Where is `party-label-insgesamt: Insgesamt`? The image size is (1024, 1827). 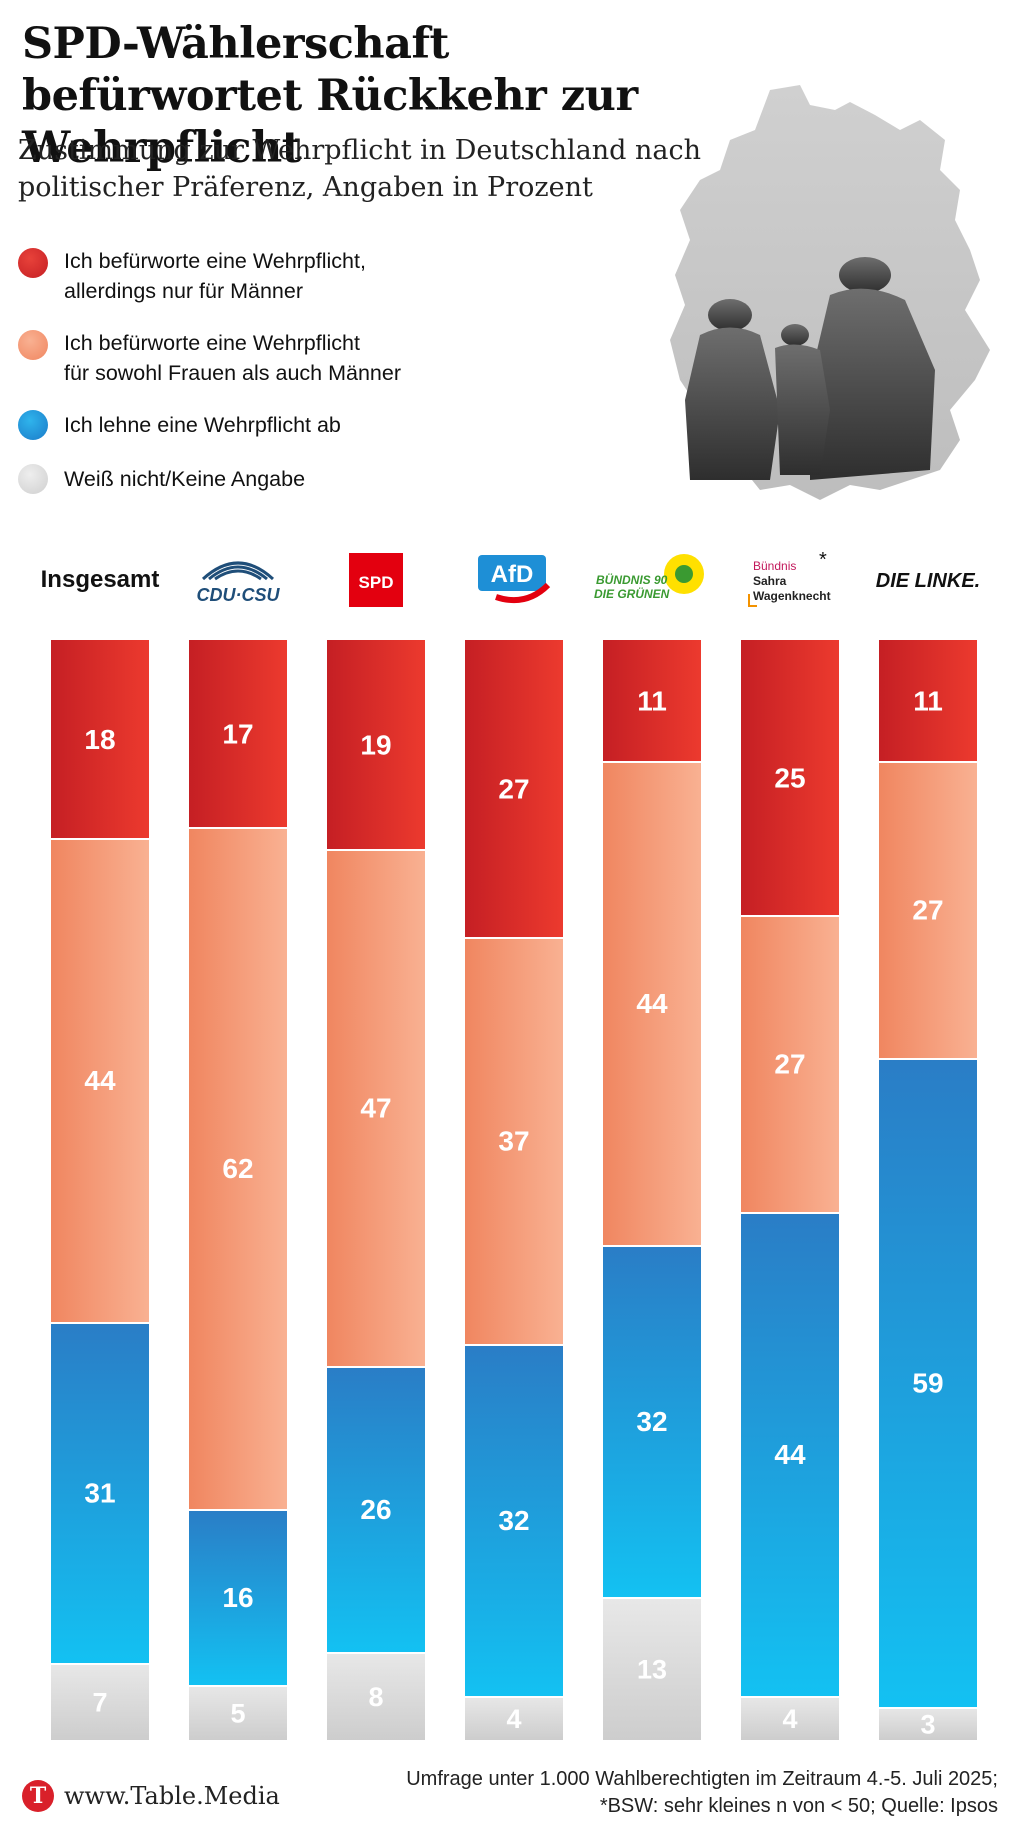 party-label-insgesamt: Insgesamt is located at coordinates (100, 580).